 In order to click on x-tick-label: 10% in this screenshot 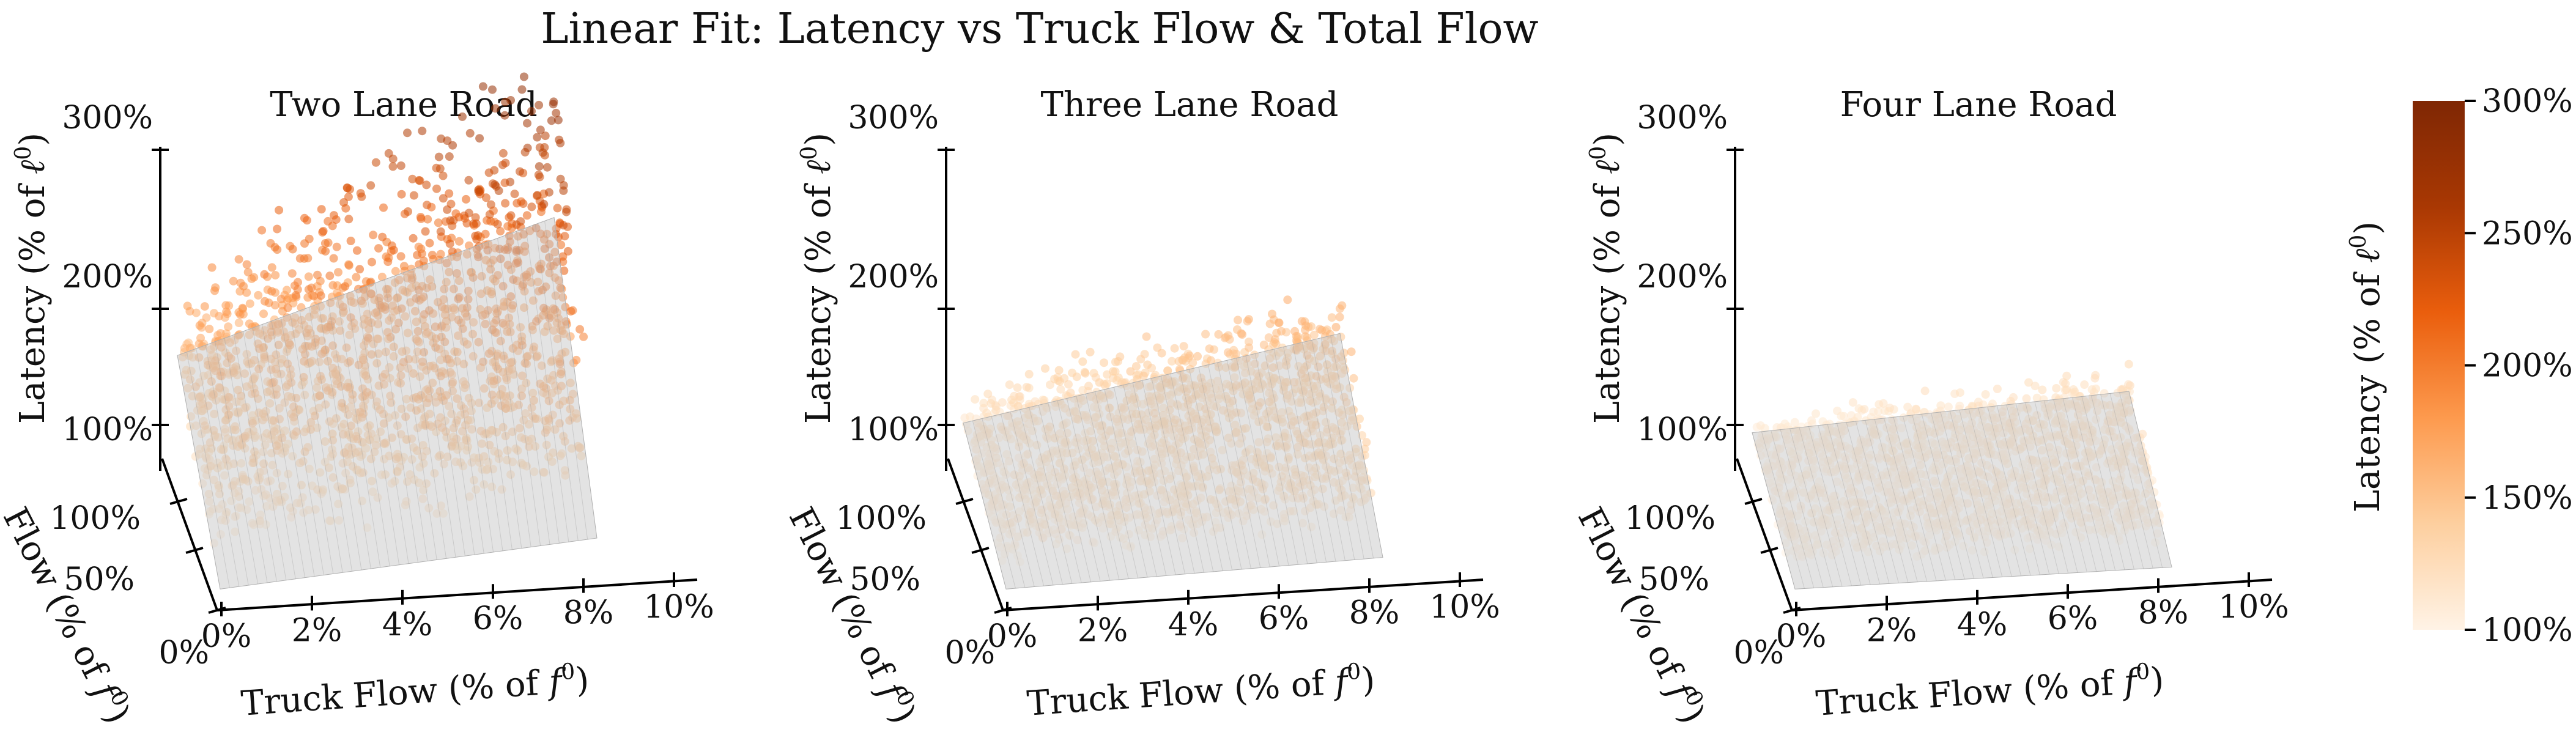, I will do `click(1464, 607)`.